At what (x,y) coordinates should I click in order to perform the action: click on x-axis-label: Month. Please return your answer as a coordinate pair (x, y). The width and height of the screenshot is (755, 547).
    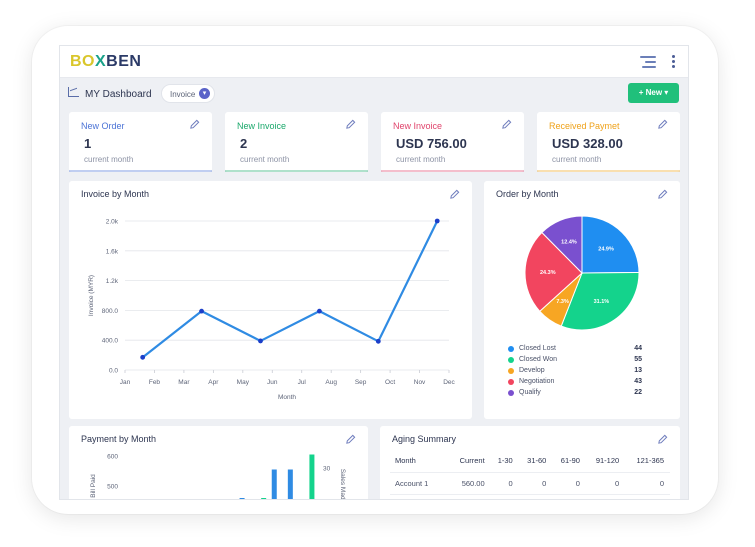
    Looking at the image, I should click on (287, 397).